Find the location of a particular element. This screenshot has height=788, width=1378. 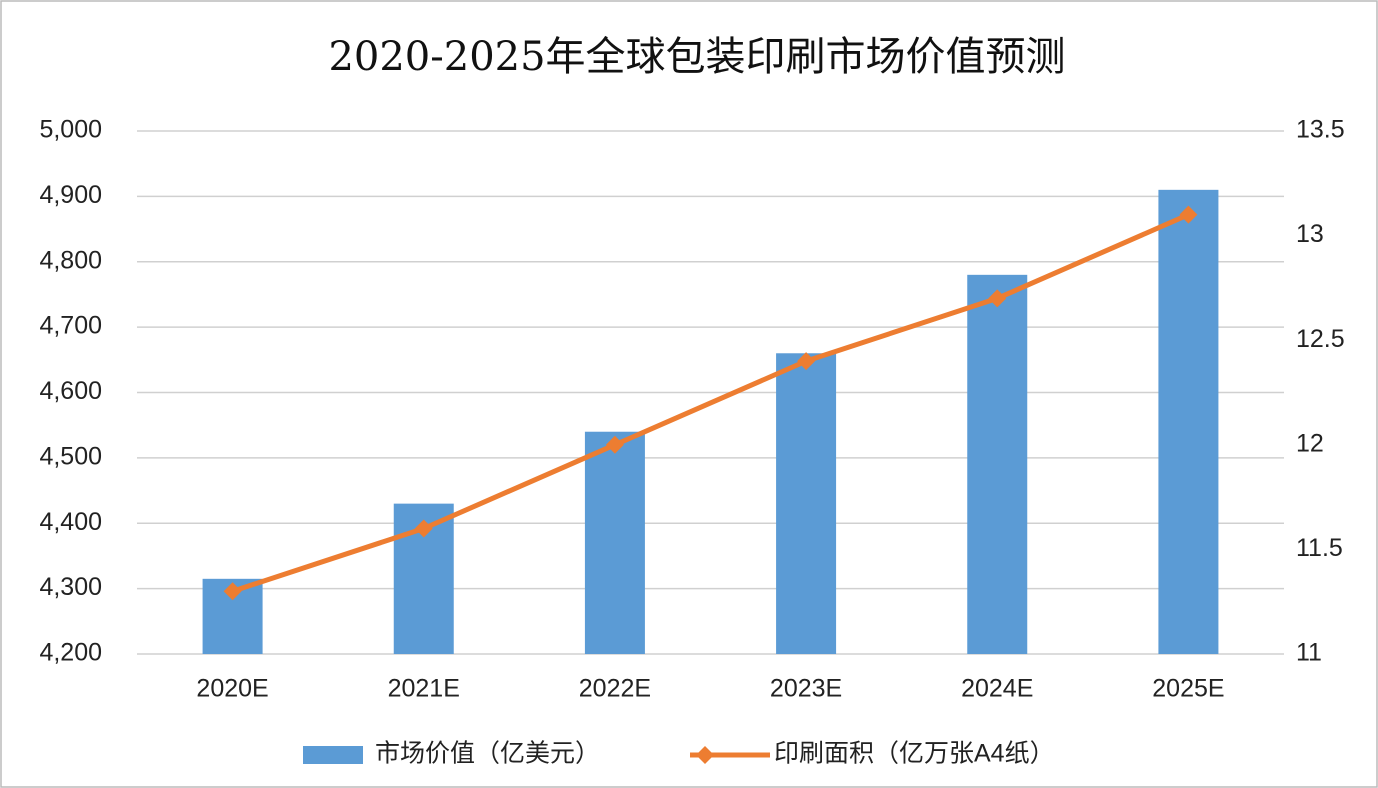

y-tick-label: 4,900 is located at coordinates (70, 195).